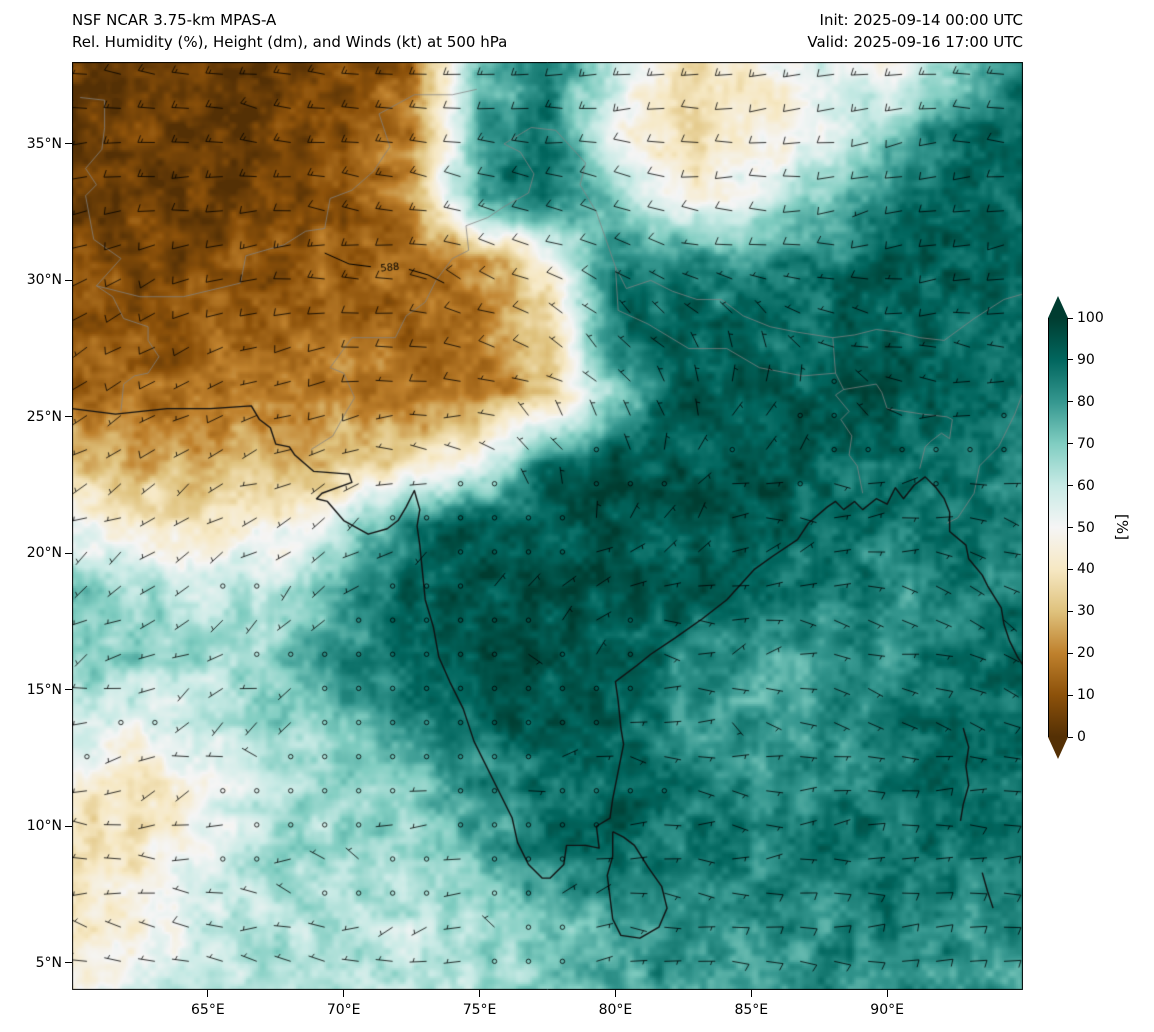  Describe the element at coordinates (1058, 307) in the screenshot. I see `colorbar-extend-max` at that location.